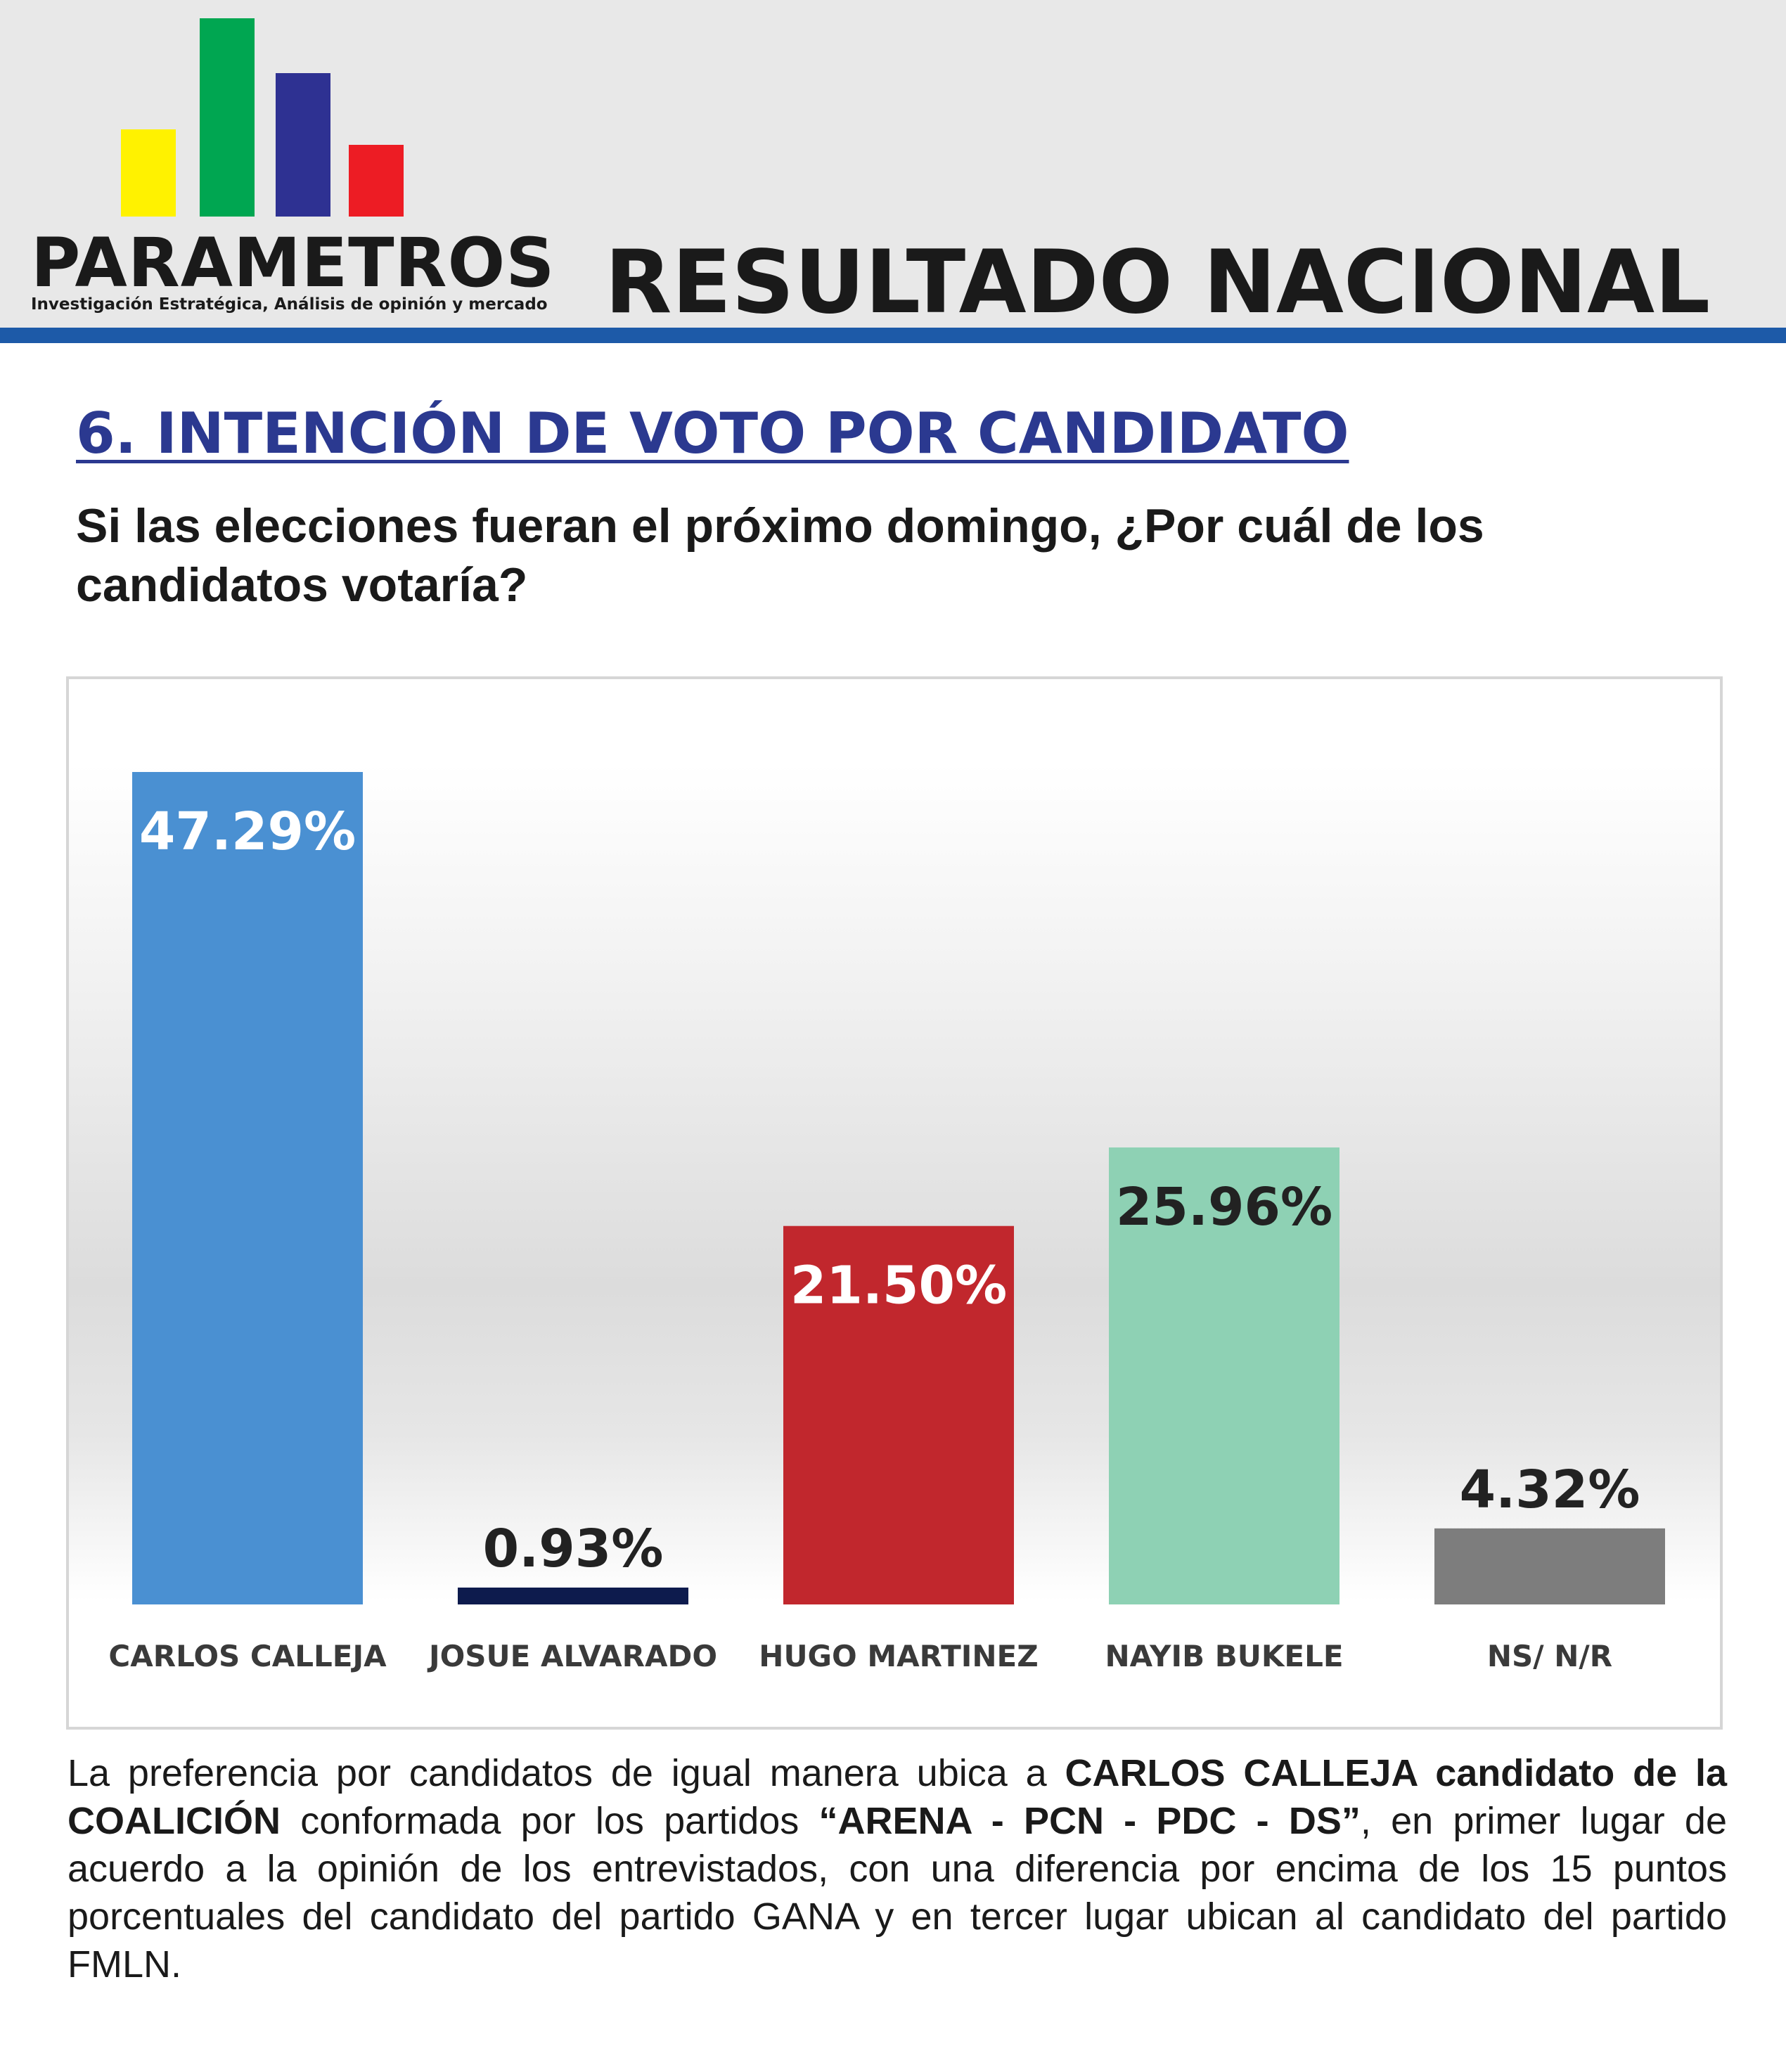  What do you see at coordinates (893, 336) in the screenshot?
I see `header-rule` at bounding box center [893, 336].